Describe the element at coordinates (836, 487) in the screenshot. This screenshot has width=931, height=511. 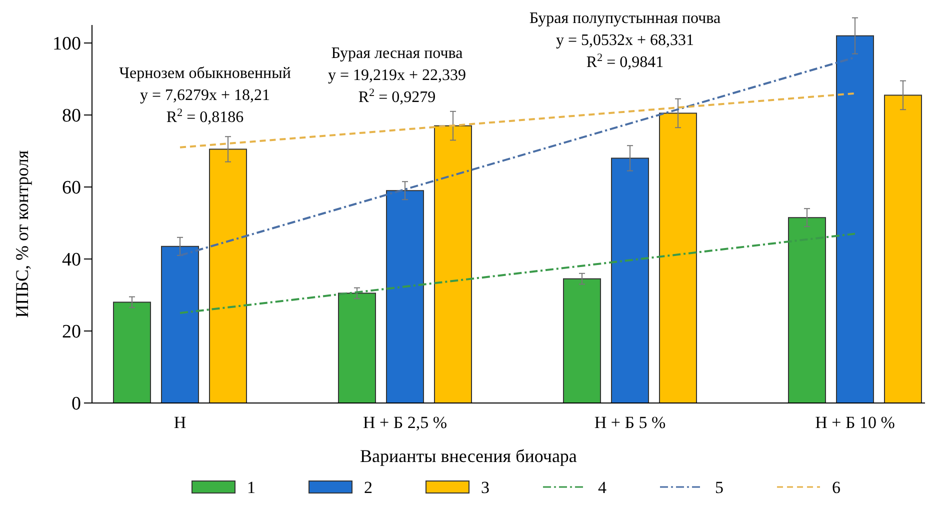
I see `legend-label: 6` at that location.